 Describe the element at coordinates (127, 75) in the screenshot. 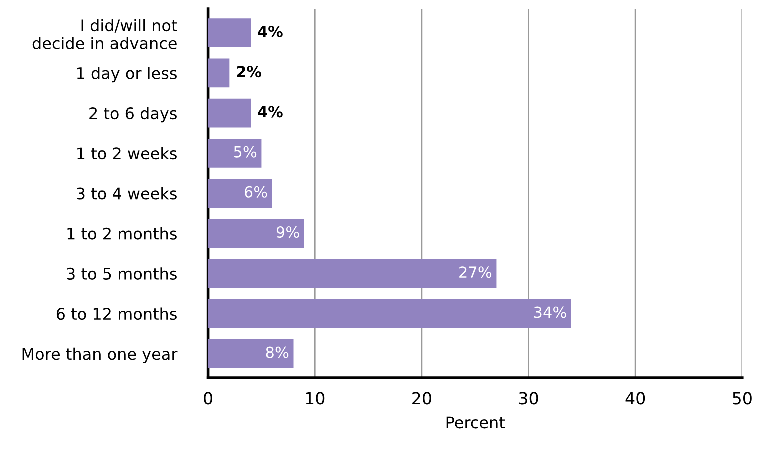

I see `y-tick-label: 1 day or less` at that location.